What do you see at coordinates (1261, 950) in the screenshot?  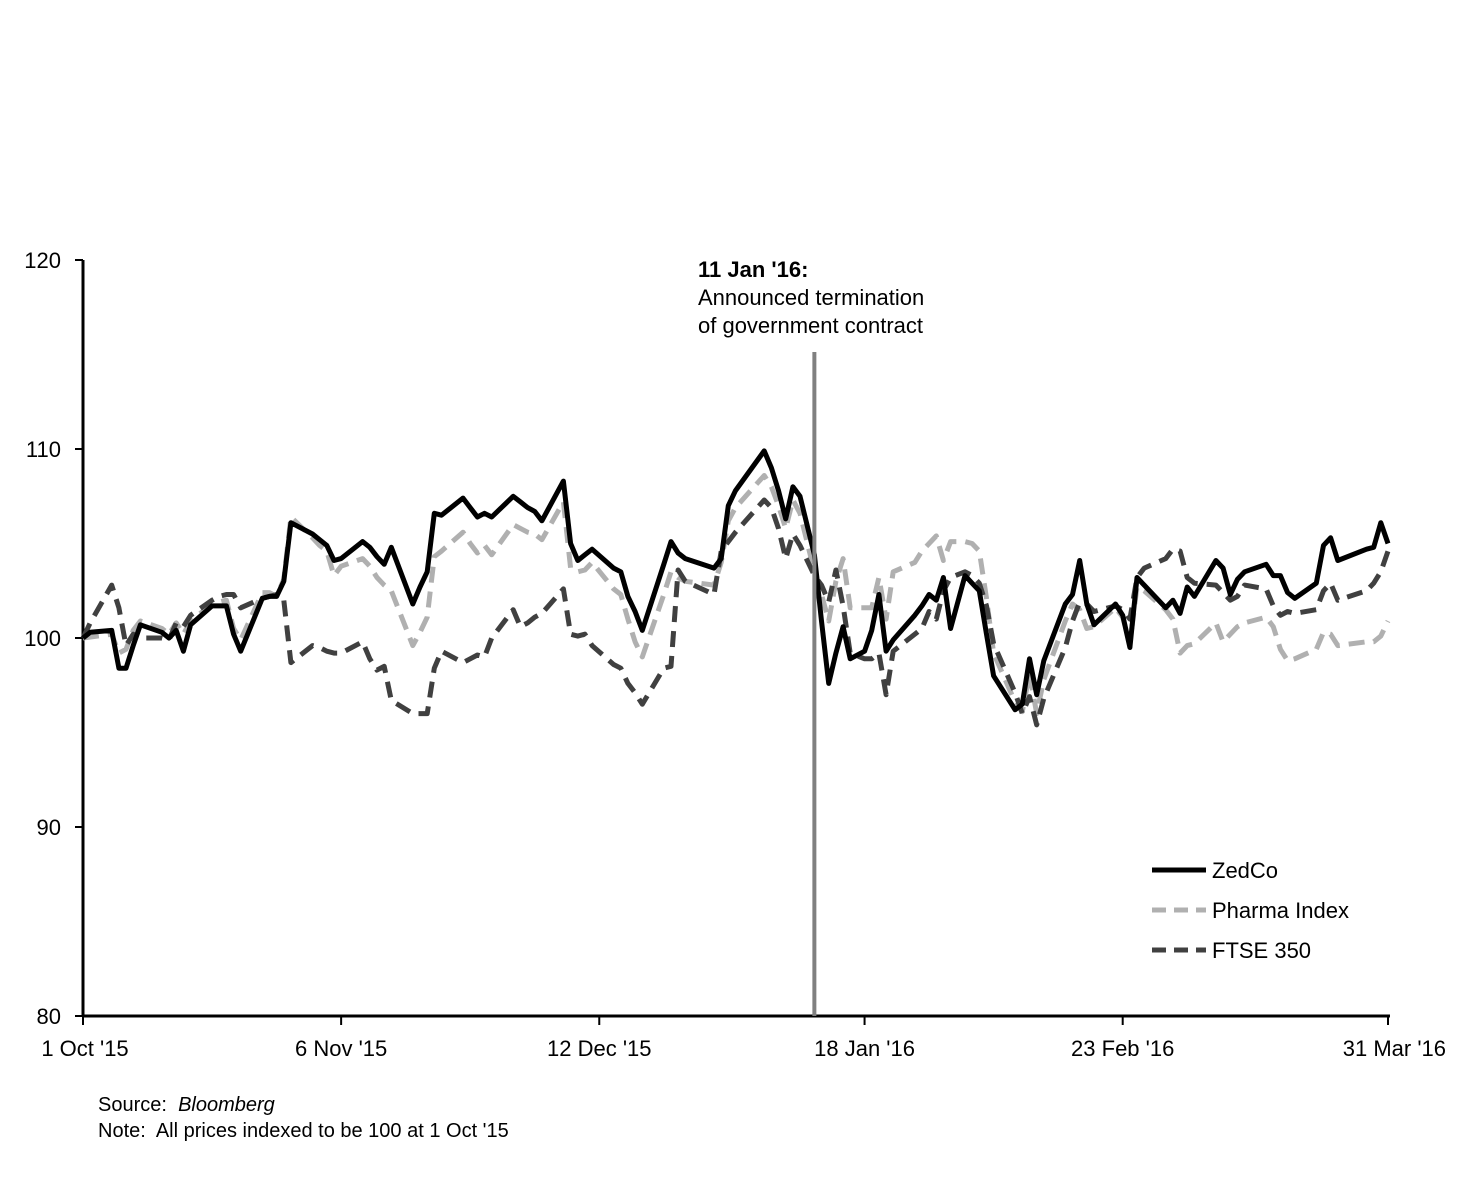 I see `legend-label: FTSE 350` at bounding box center [1261, 950].